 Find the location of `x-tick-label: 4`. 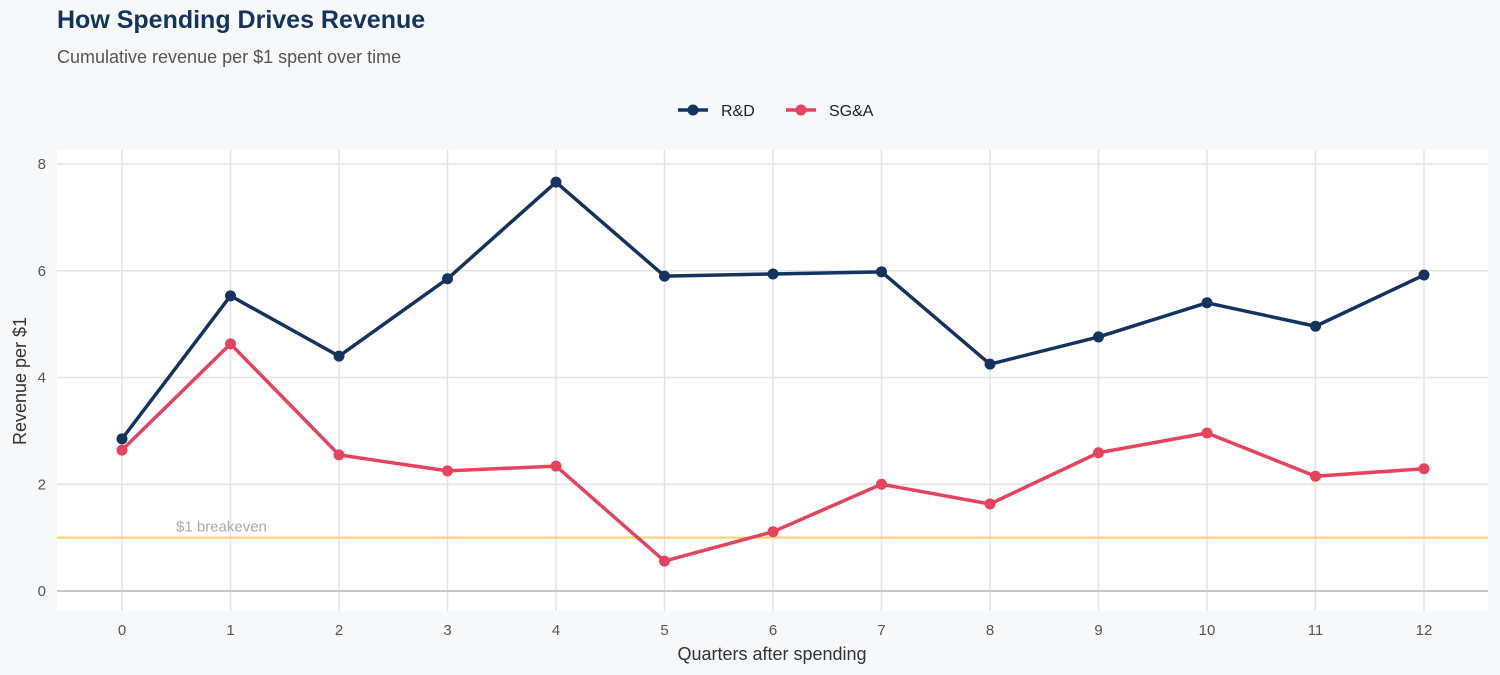

x-tick-label: 4 is located at coordinates (556, 630).